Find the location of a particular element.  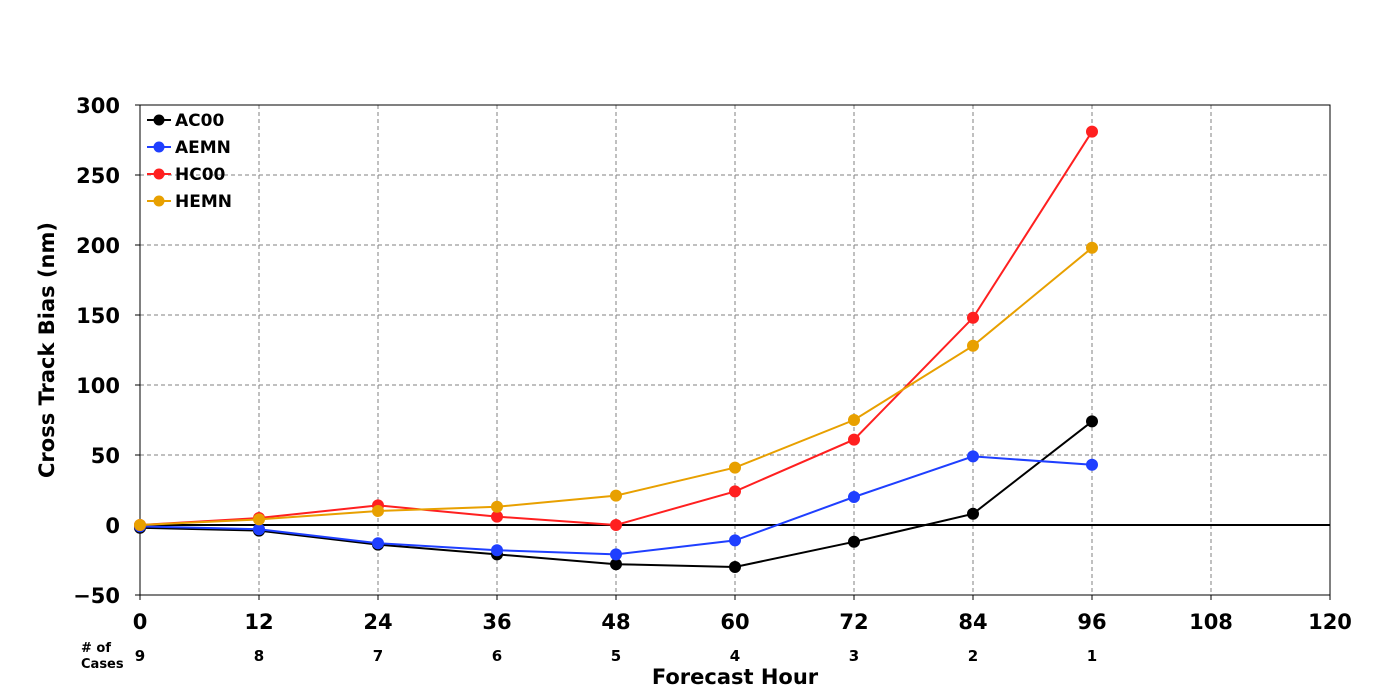

case-count: 1 is located at coordinates (1092, 656).